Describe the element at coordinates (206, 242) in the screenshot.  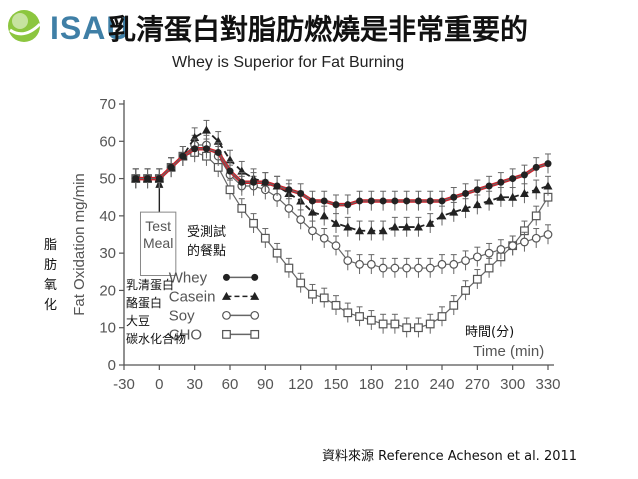
I see `test-meal-annotation: 受測試 的餐點` at that location.